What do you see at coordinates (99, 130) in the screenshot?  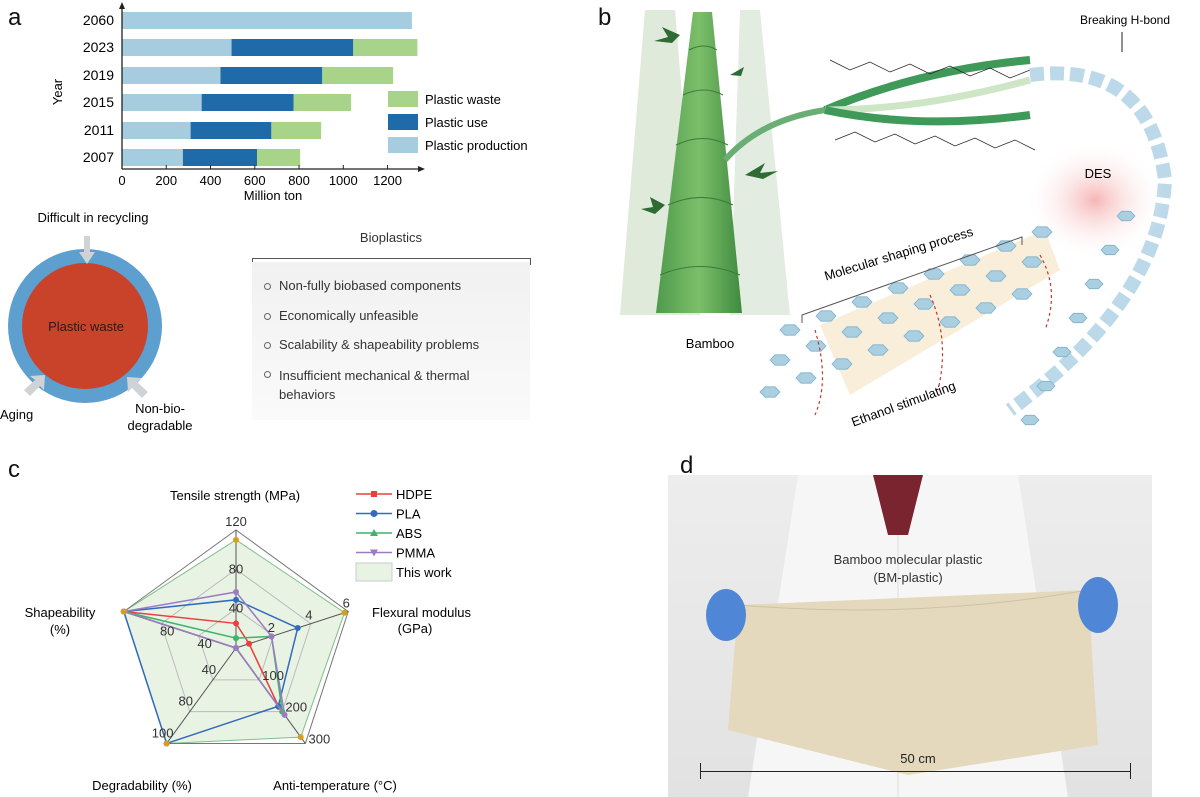 I see `year-tick-label: 2011` at bounding box center [99, 130].